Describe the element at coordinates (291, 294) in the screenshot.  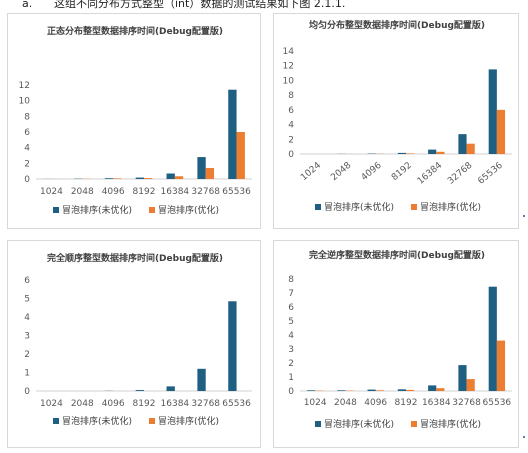
I see `y-tick-label: 7` at that location.